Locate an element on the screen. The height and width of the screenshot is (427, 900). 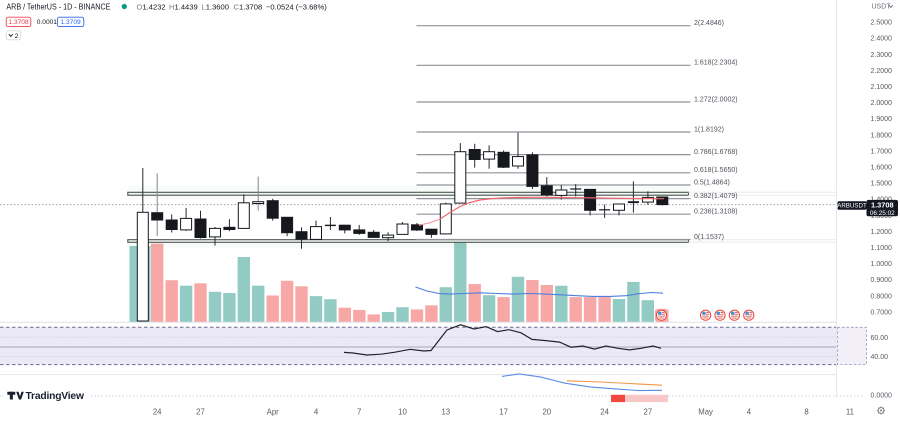
svg-text: 0.7000 is located at coordinates (882, 312).